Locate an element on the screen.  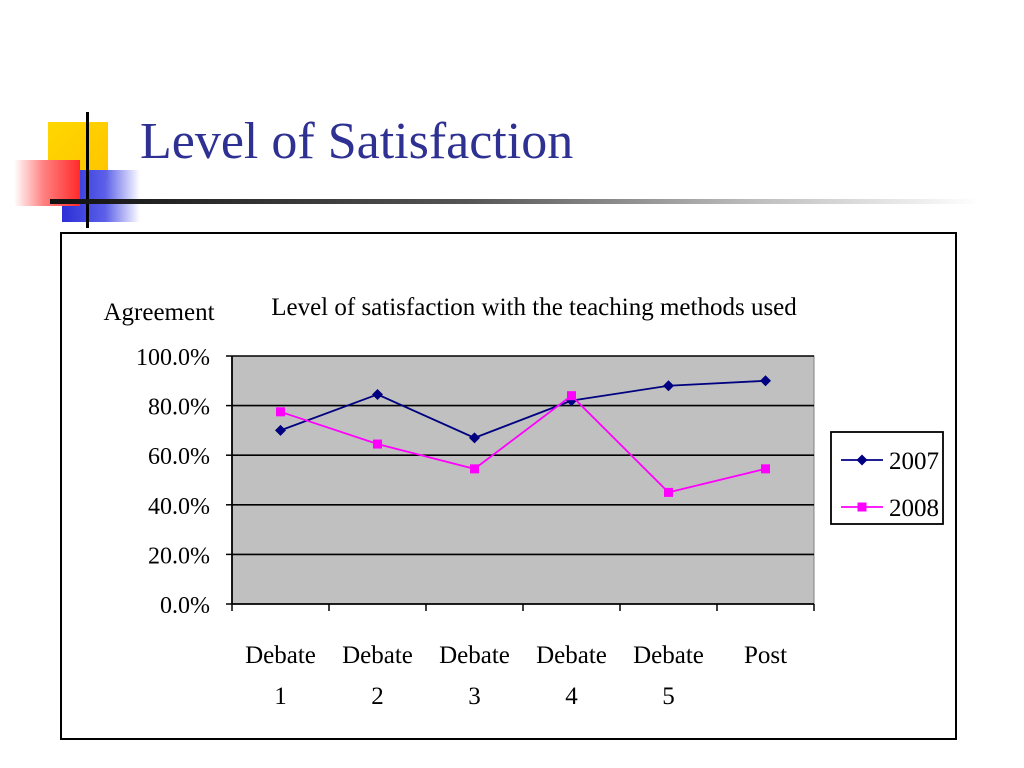
legend-label-2008: 2008 is located at coordinates (914, 508).